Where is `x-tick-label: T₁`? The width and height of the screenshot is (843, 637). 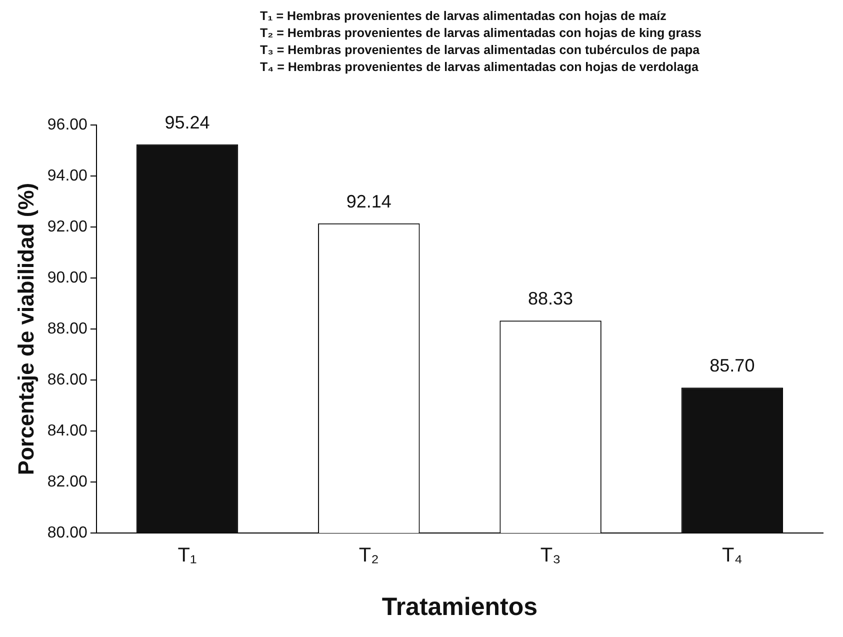 x-tick-label: T₁ is located at coordinates (187, 555).